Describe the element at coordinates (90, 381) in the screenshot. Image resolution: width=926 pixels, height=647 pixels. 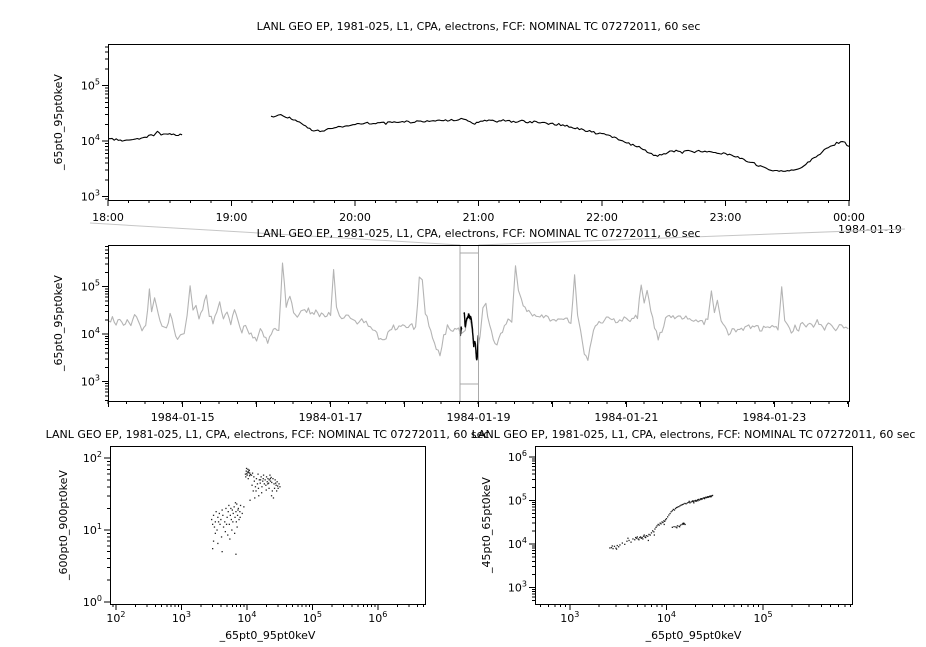
I see `context-y-tick-label: 103` at that location.